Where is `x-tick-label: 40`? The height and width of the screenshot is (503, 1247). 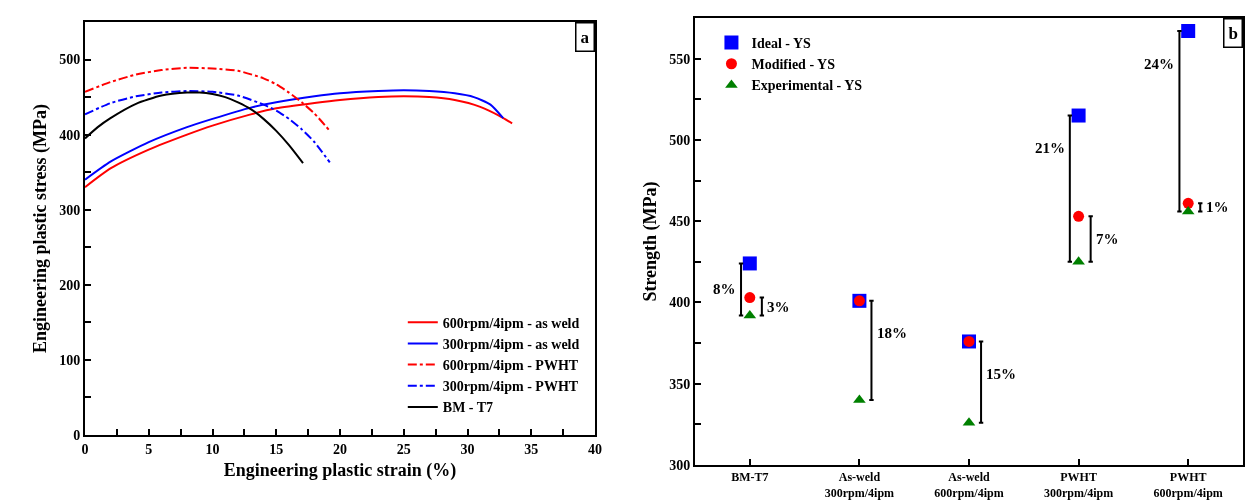
x-tick-label: 40 is located at coordinates (595, 449).